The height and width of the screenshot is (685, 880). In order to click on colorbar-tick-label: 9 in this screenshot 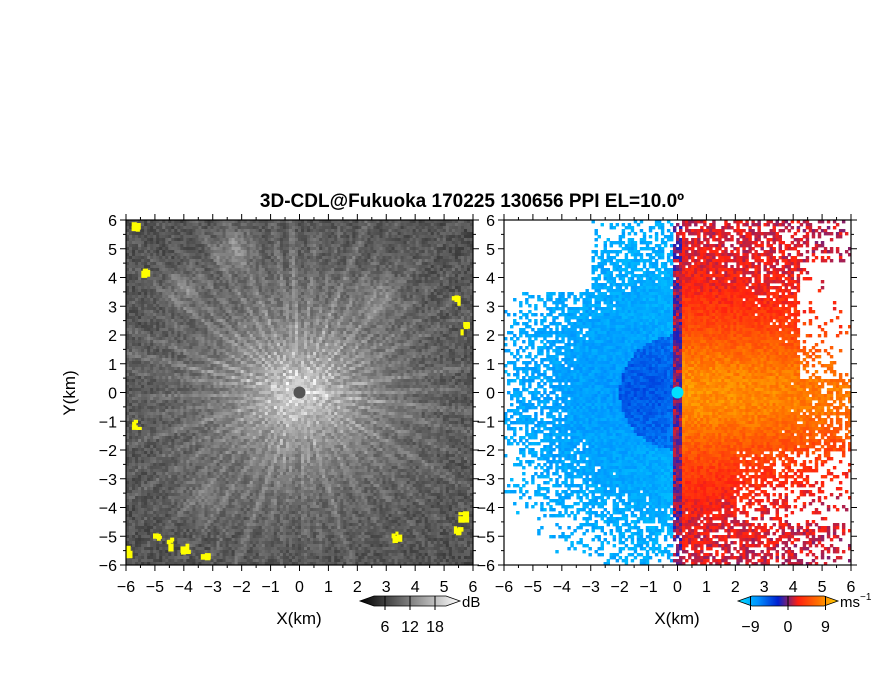, I will do `click(825, 627)`.